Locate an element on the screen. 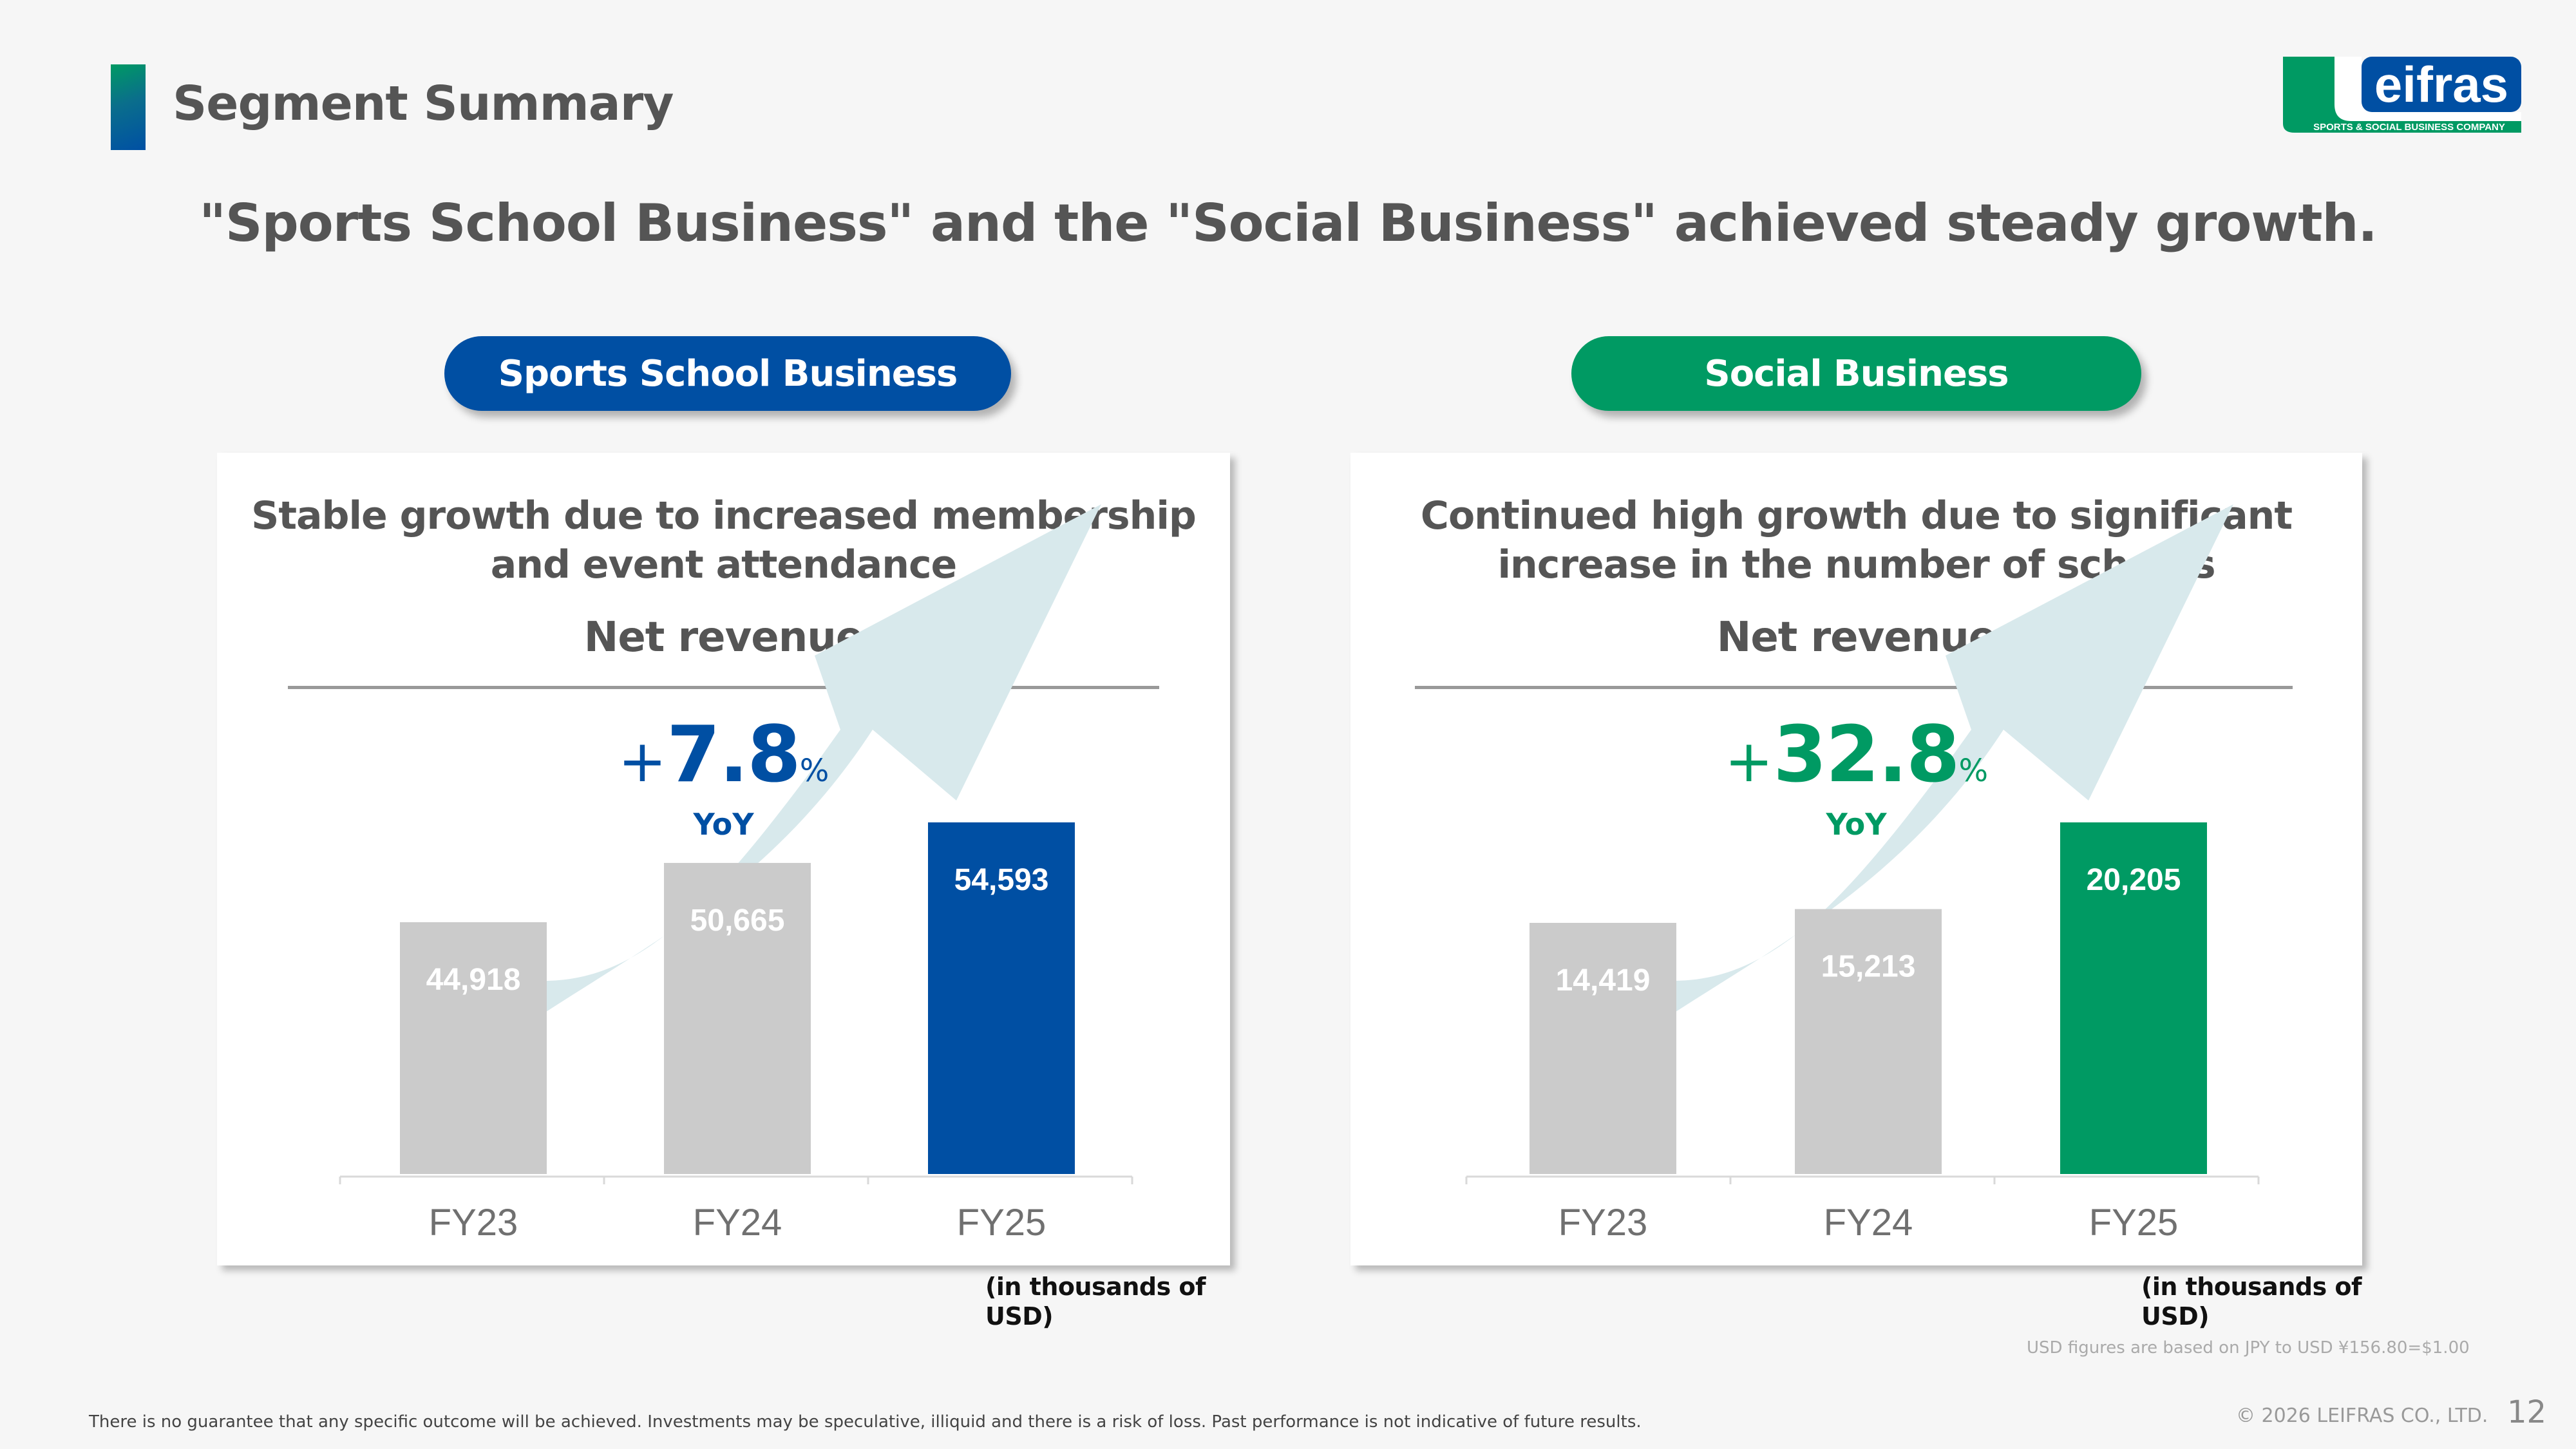 This screenshot has height=1449, width=2576. metric-label: Net revenue is located at coordinates (723, 637).